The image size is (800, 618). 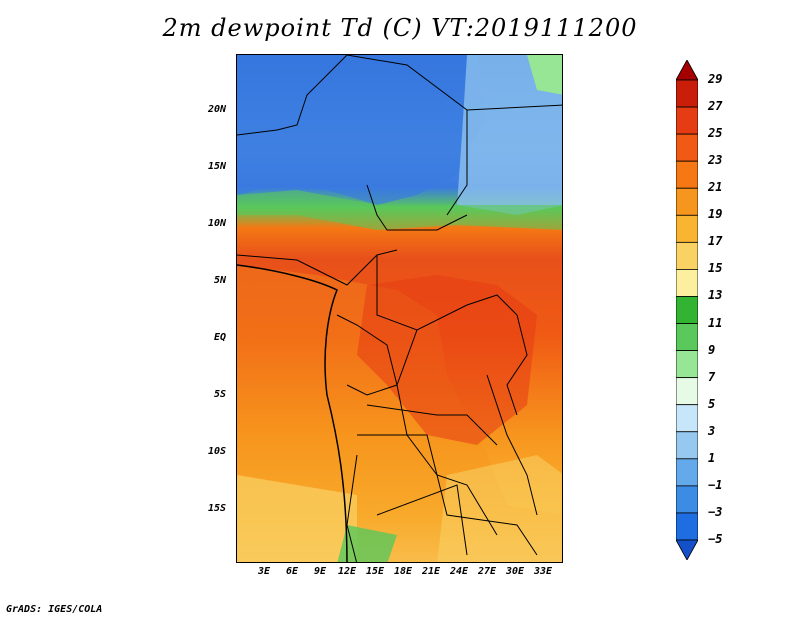 I want to click on colorbar-label: 11, so click(x=715, y=322).